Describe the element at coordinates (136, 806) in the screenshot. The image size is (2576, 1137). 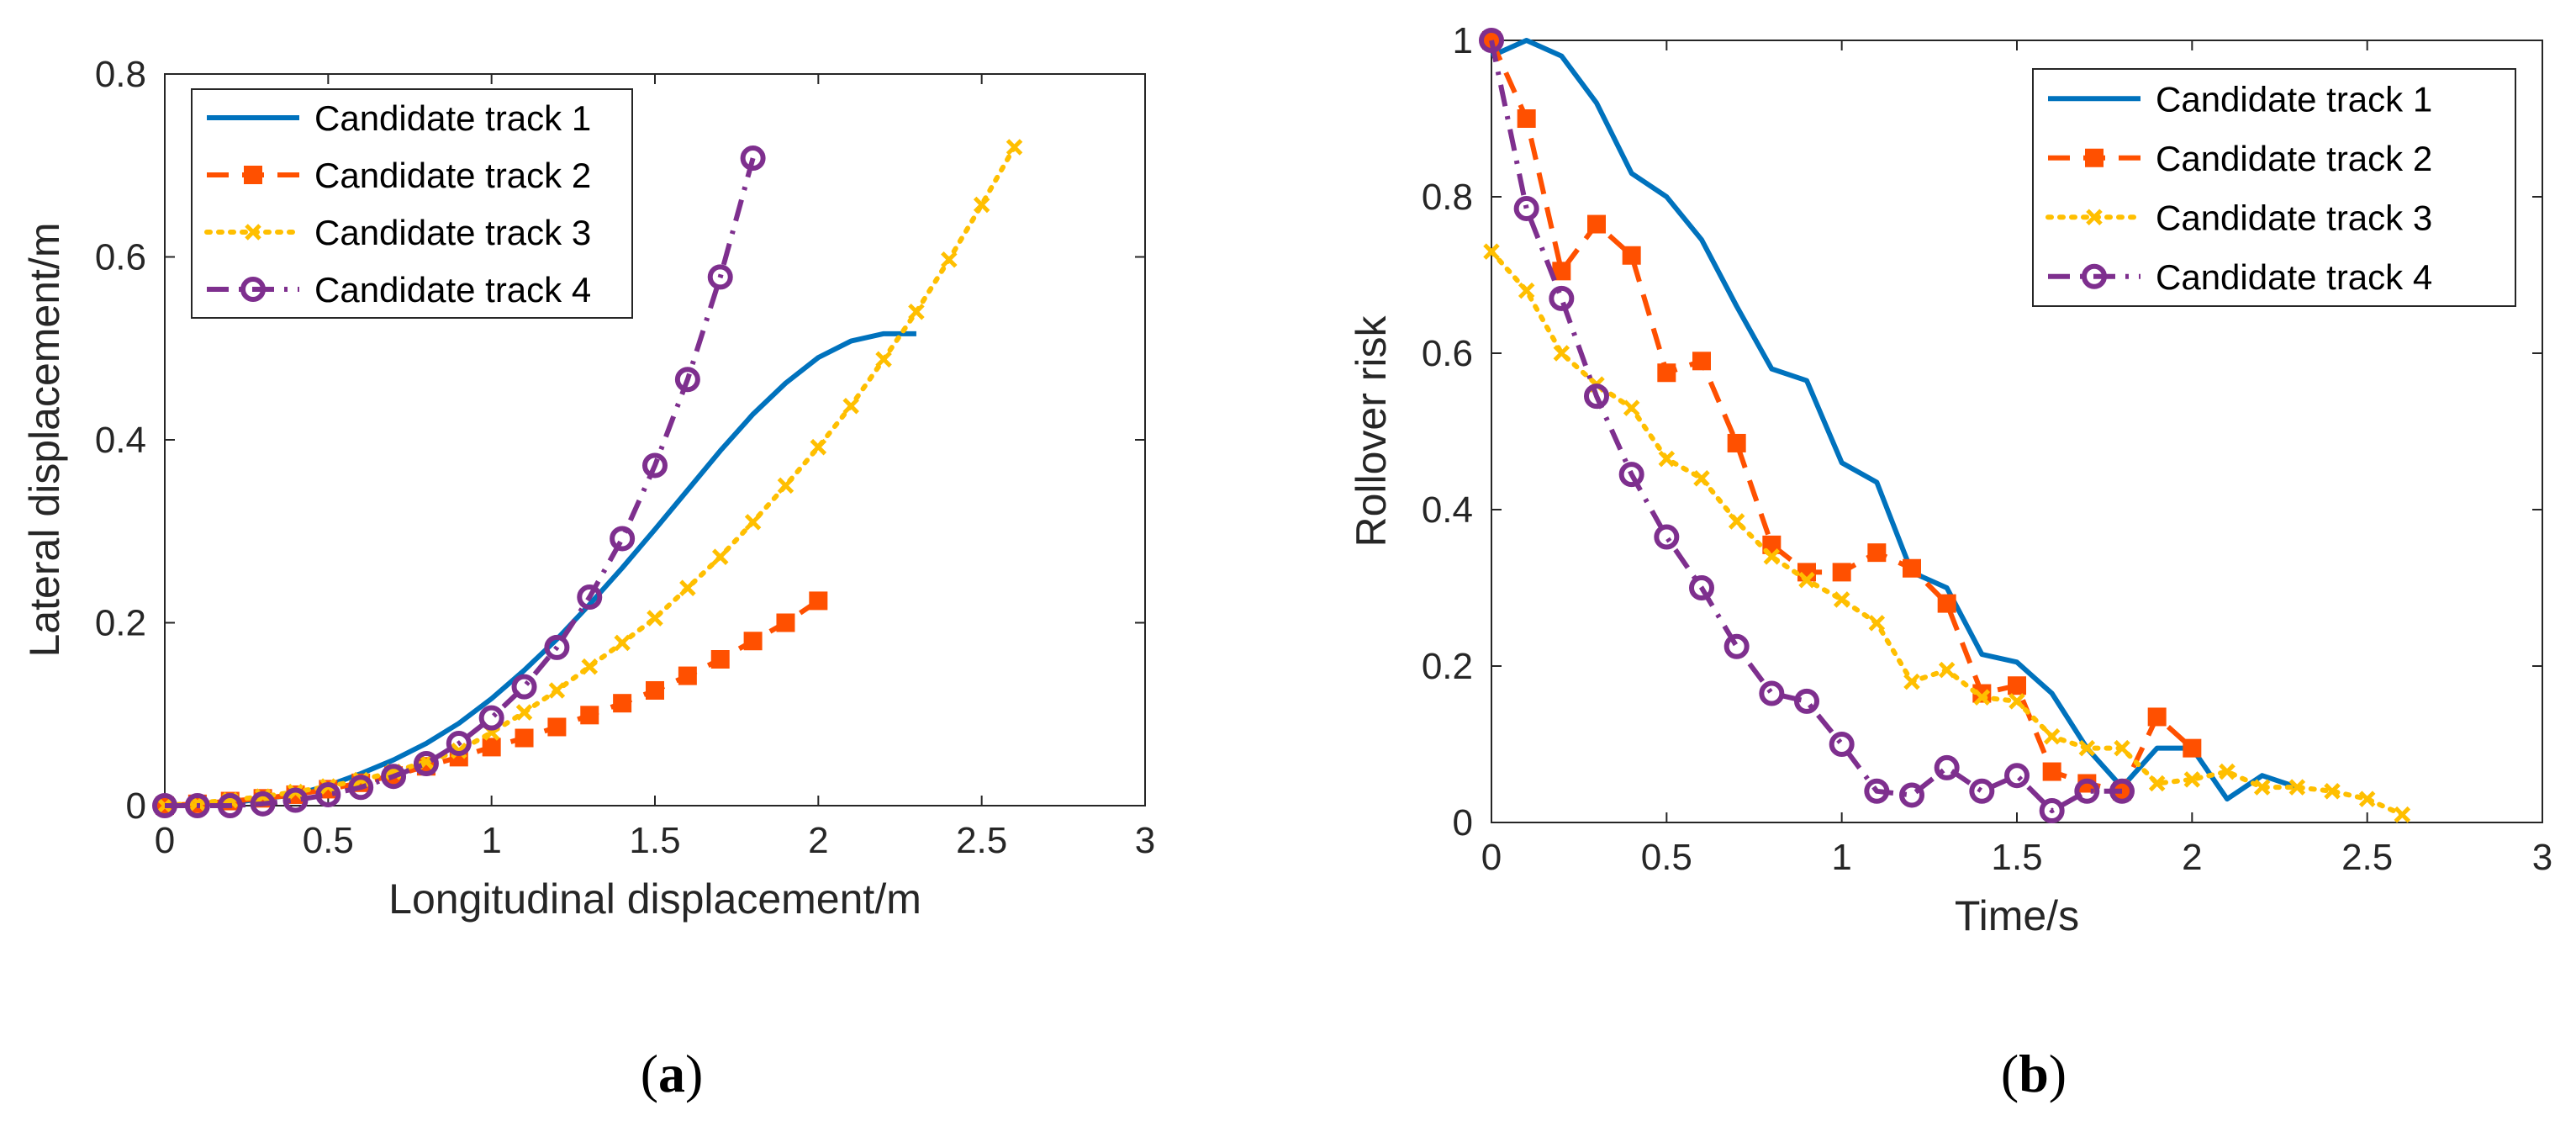
I see `panel-a-ytick-label: 0` at that location.